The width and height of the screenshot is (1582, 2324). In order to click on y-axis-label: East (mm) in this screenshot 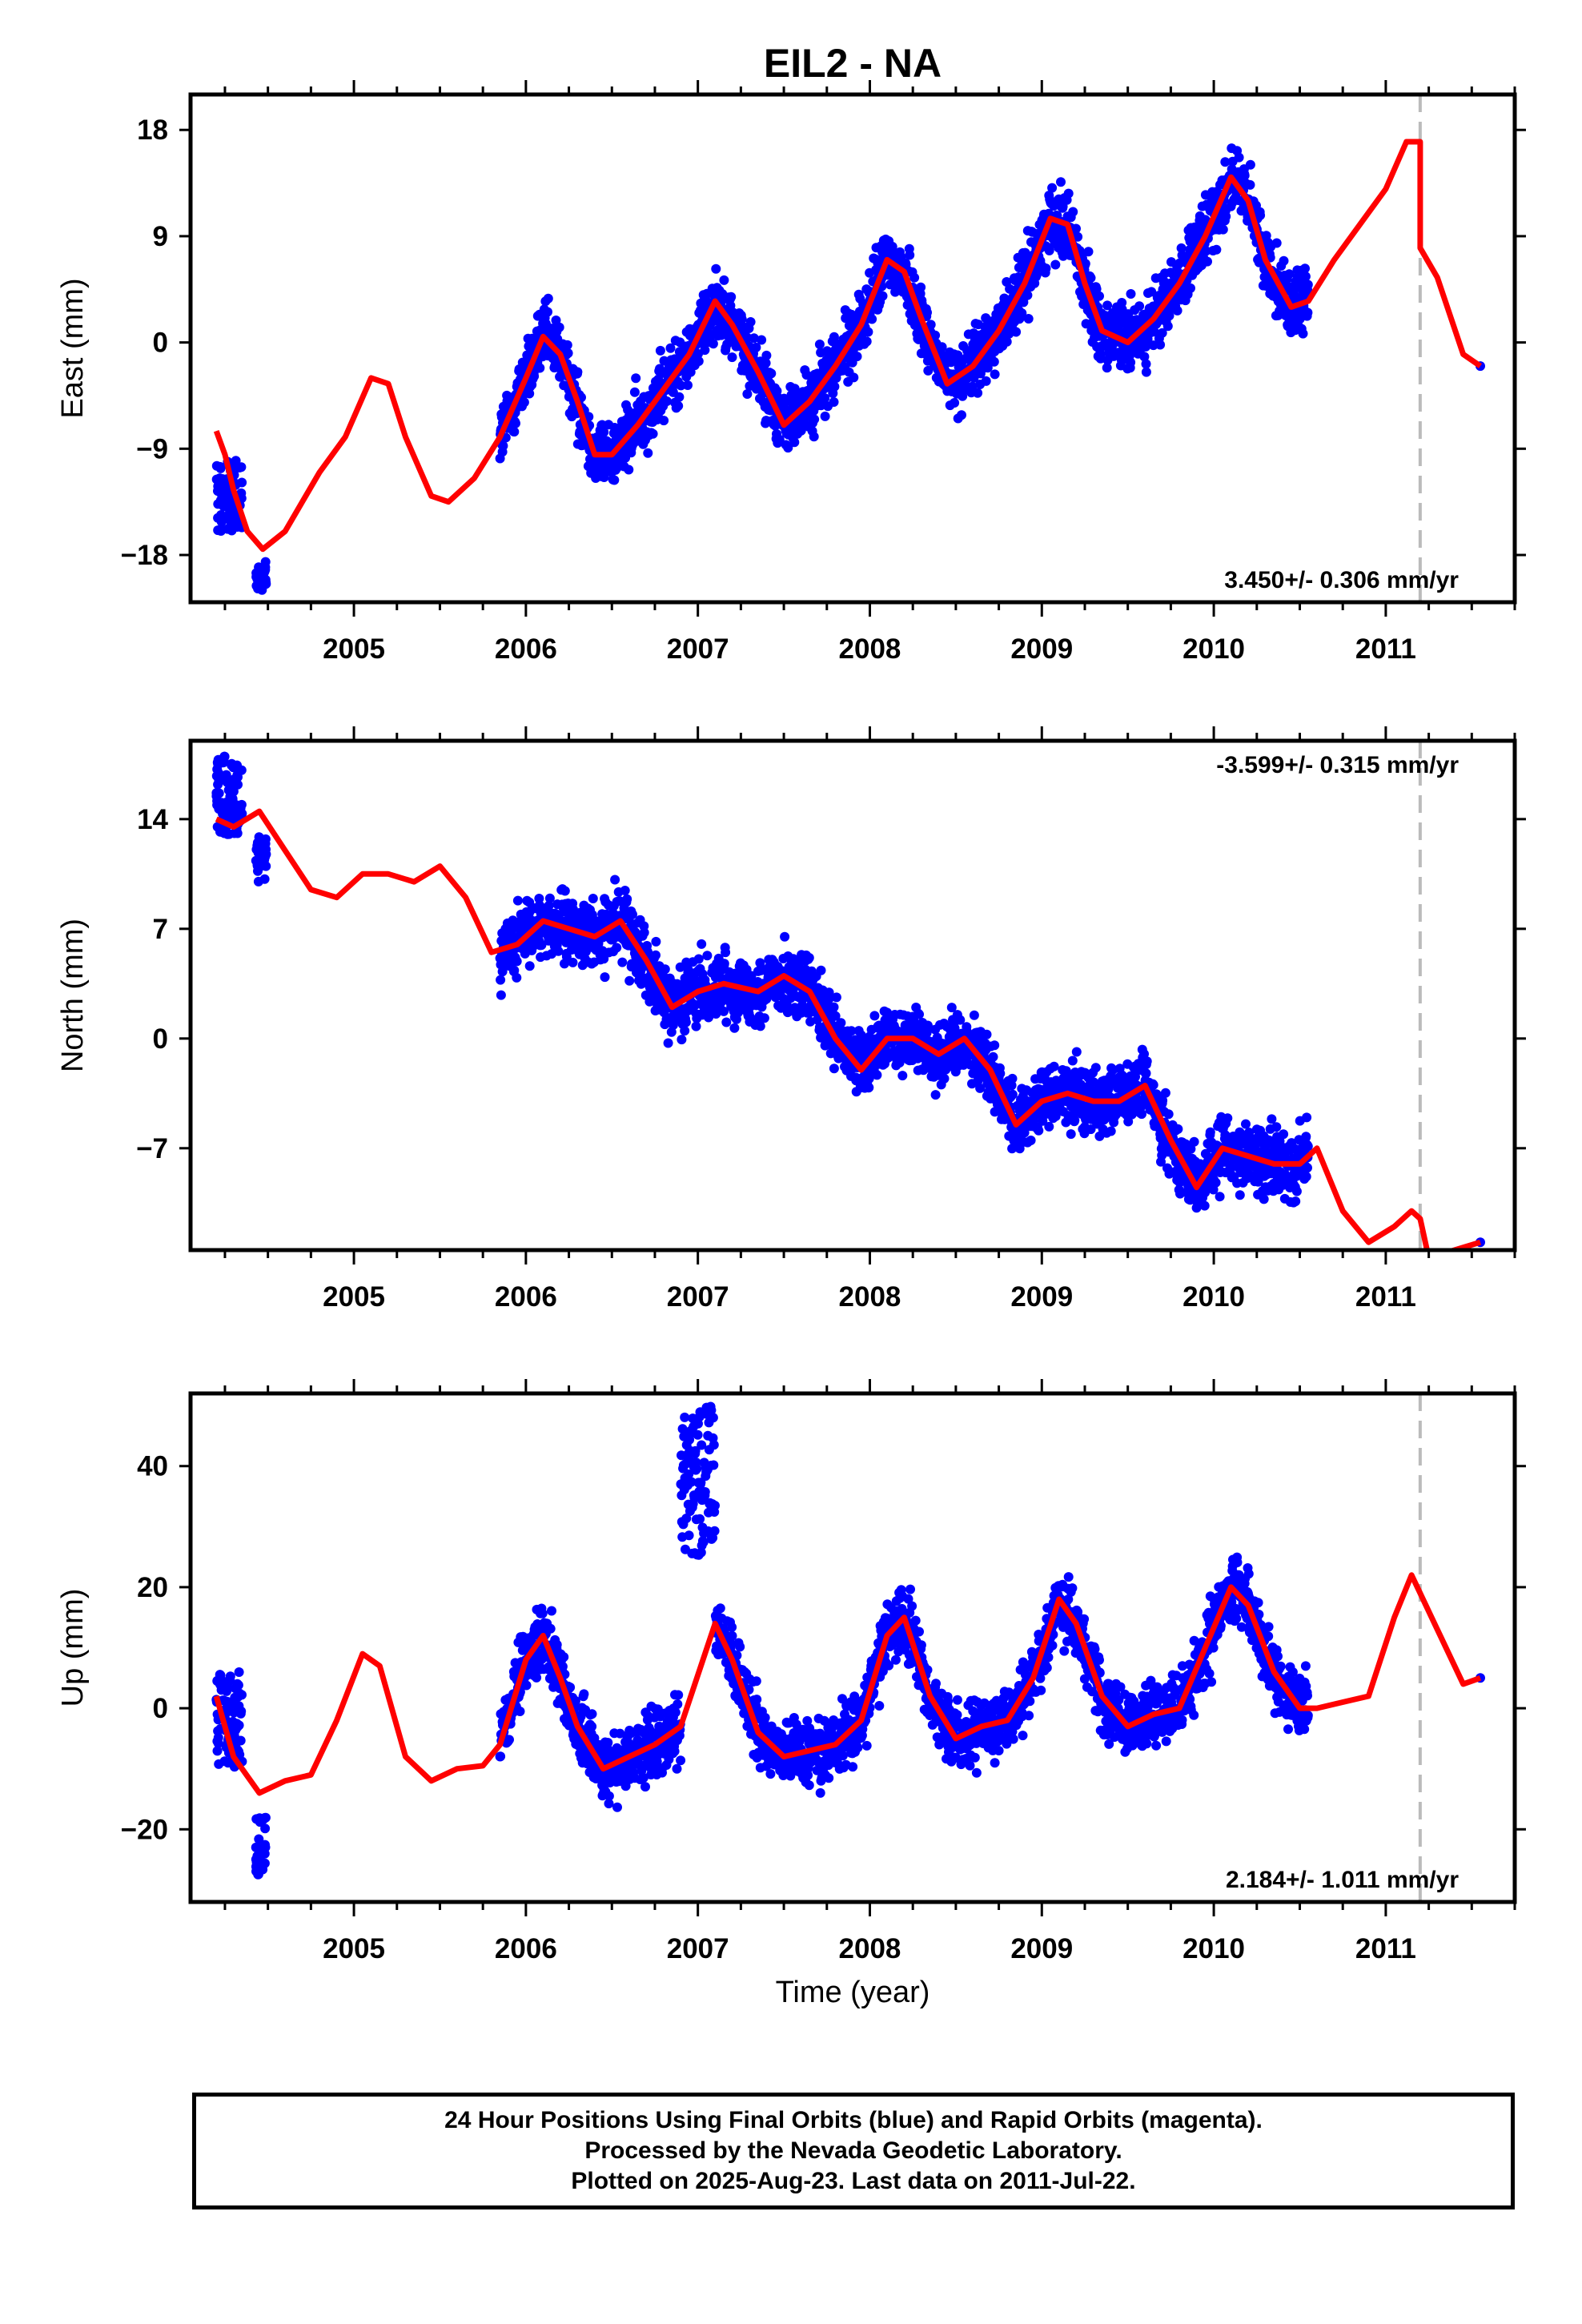, I will do `click(73, 348)`.